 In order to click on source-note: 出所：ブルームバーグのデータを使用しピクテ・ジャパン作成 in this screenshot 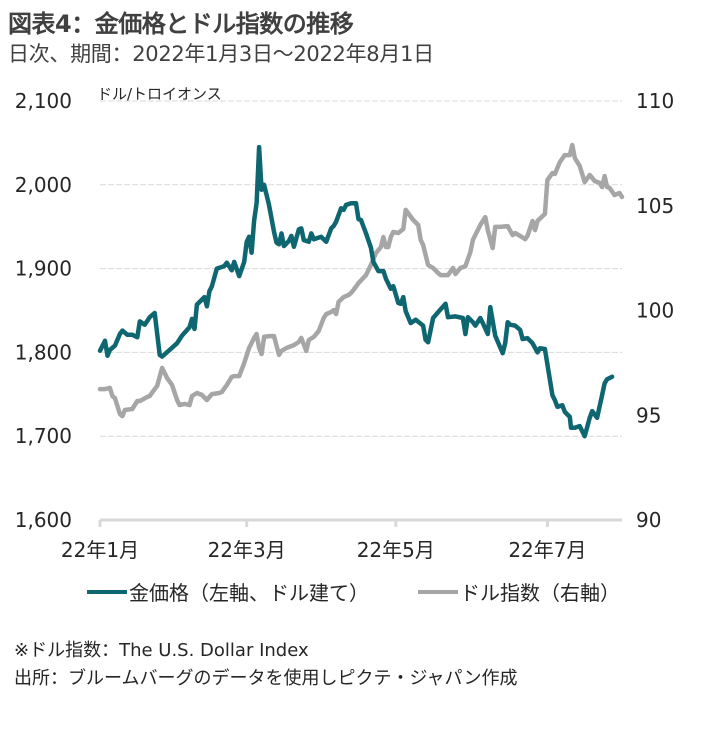, I will do `click(266, 678)`.